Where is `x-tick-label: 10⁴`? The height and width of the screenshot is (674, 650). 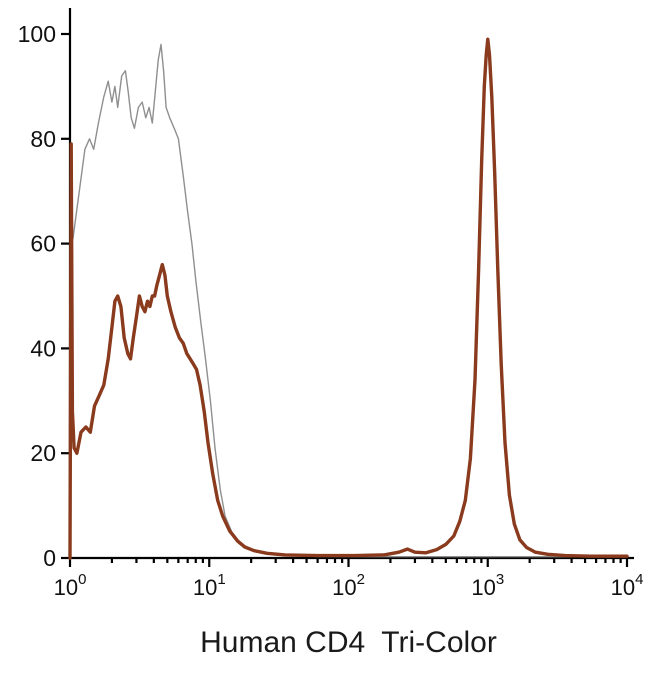 x-tick-label: 10⁴ is located at coordinates (627, 585).